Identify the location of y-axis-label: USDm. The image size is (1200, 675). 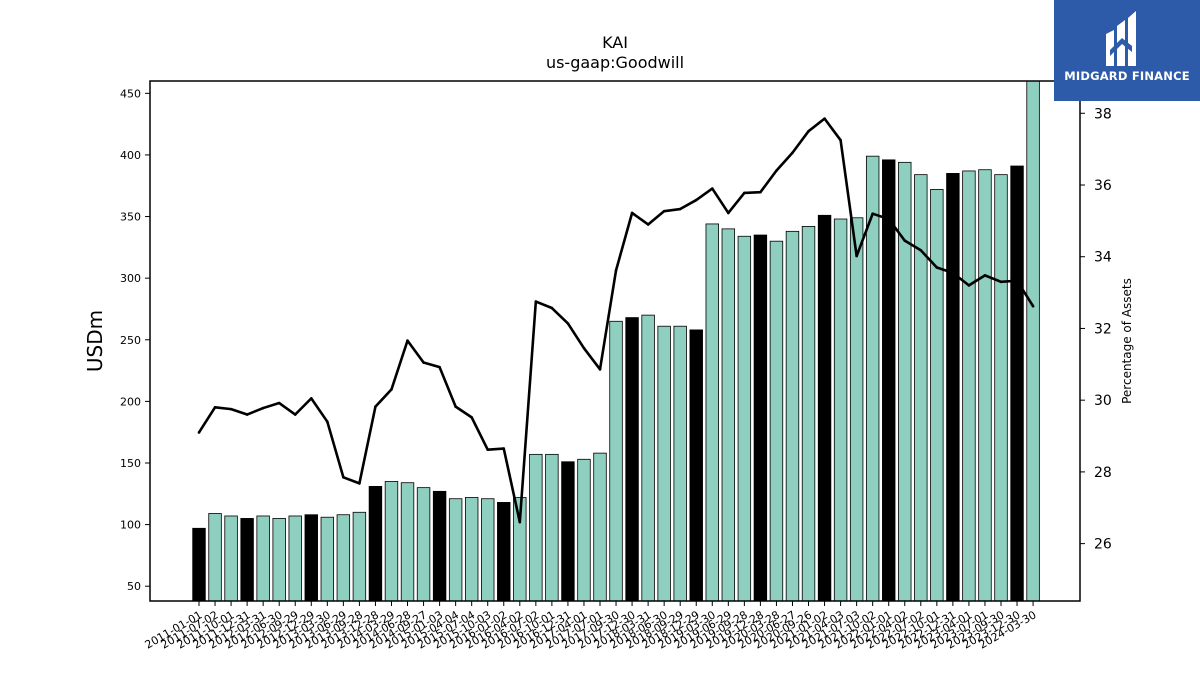
(95, 341).